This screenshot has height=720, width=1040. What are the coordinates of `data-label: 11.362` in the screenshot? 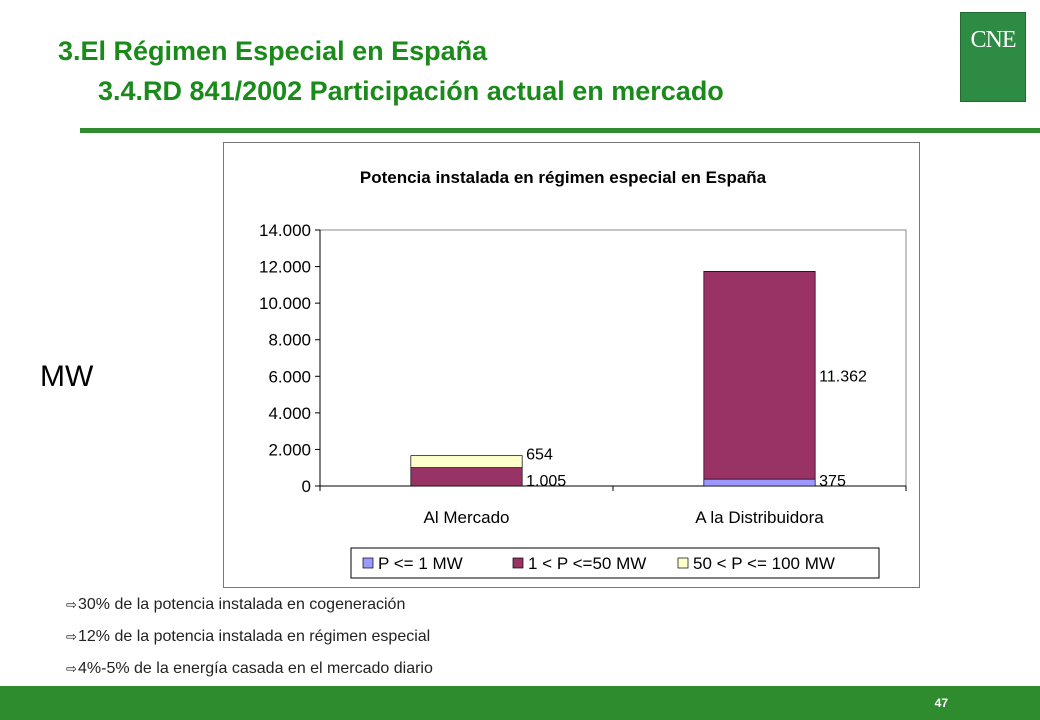 It's located at (843, 376).